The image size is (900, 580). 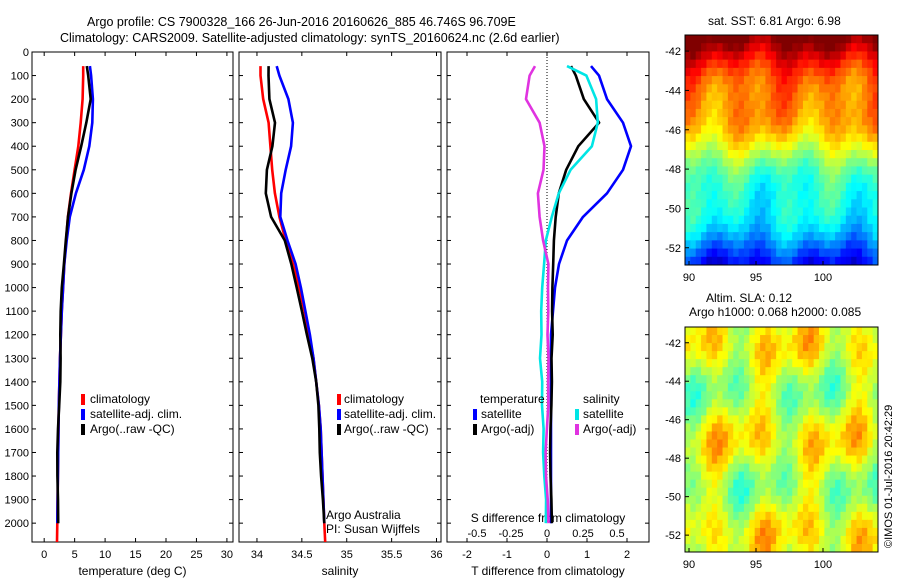 I want to click on y-tick-label: 700, so click(x=20, y=218).